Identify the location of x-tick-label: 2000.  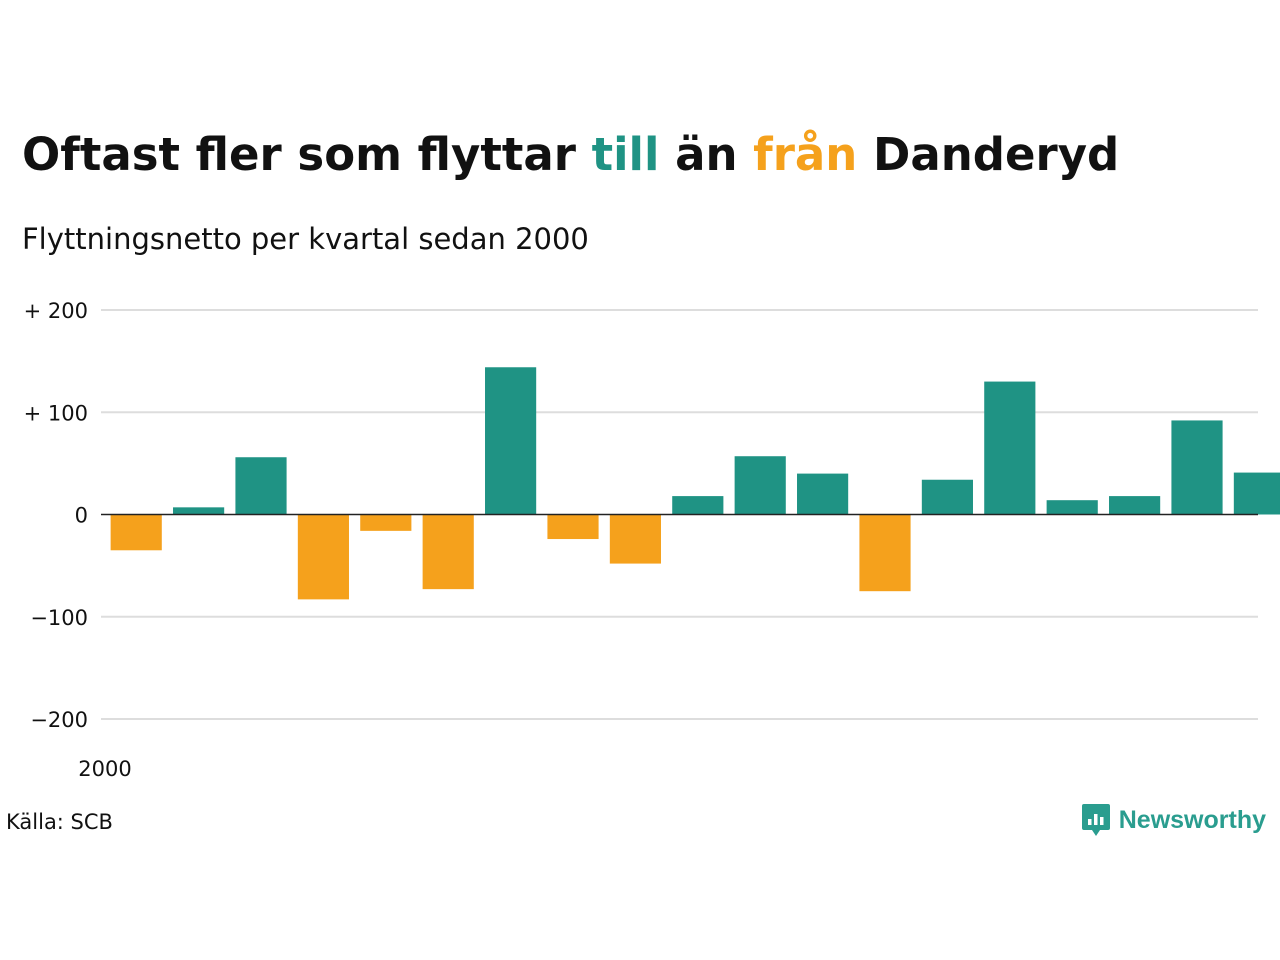
(104, 769).